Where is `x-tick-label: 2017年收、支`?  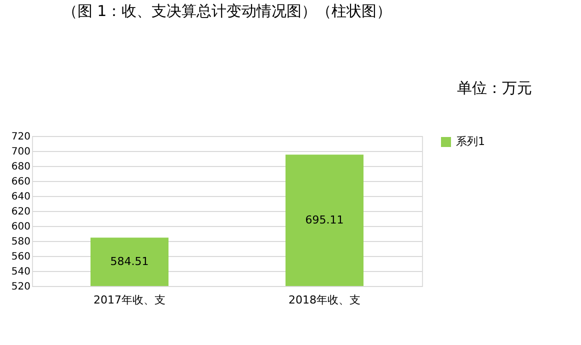
x-tick-label: 2017年收、支 is located at coordinates (130, 300).